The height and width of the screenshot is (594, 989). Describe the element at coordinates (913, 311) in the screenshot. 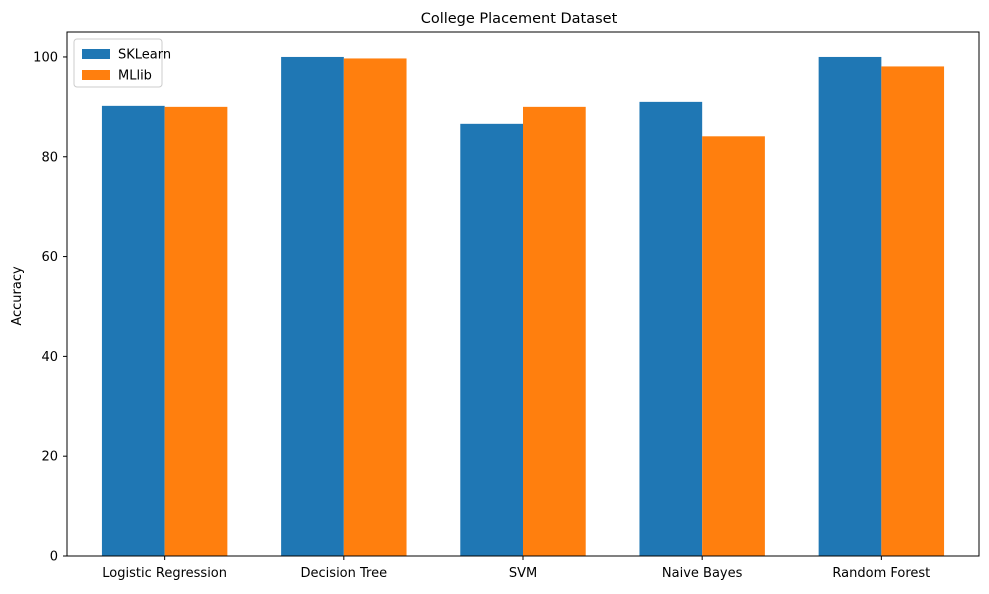

I see `bar-mllib-random-forest` at that location.